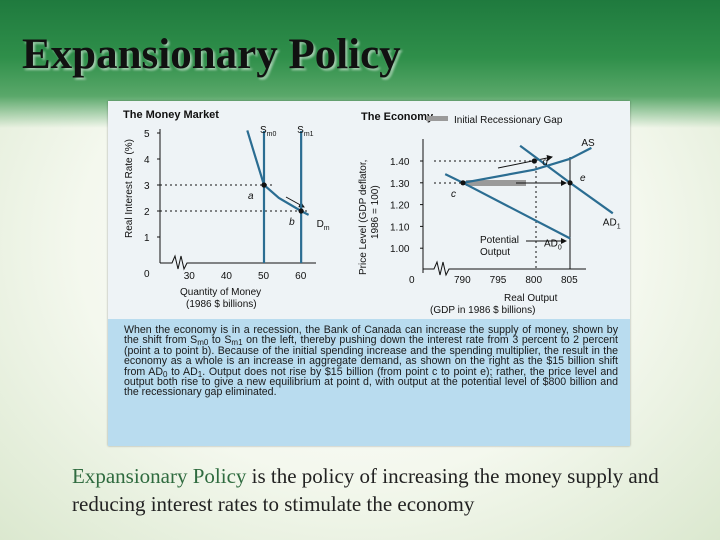 The width and height of the screenshot is (720, 540). What do you see at coordinates (227, 276) in the screenshot?
I see `money-x-tick-label: 40` at bounding box center [227, 276].